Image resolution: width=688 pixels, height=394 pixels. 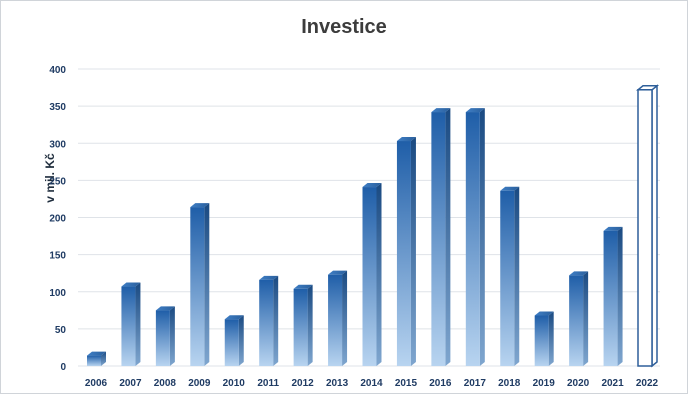 What do you see at coordinates (61, 330) in the screenshot?
I see `y-tick-label: 50` at bounding box center [61, 330].